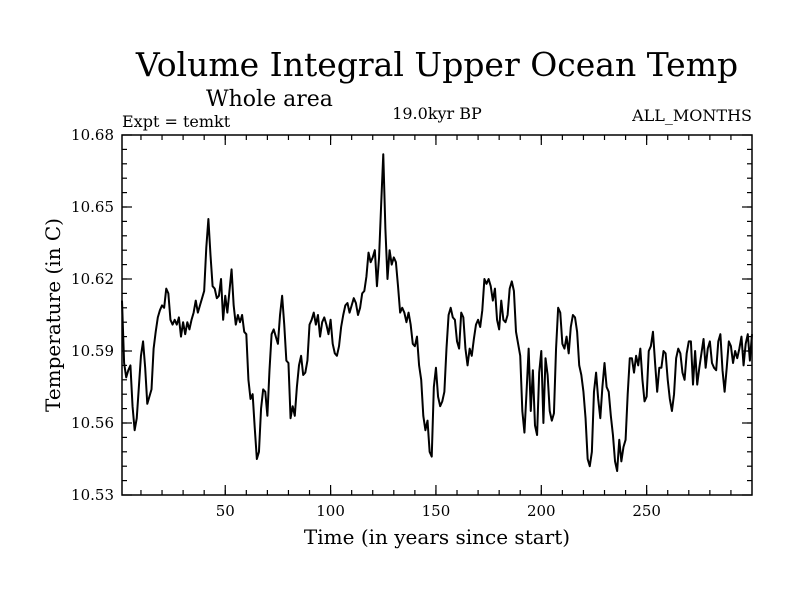 Image resolution: width=800 pixels, height=600 pixels. I want to click on x-axis-title: Time (in years since start), so click(437, 537).